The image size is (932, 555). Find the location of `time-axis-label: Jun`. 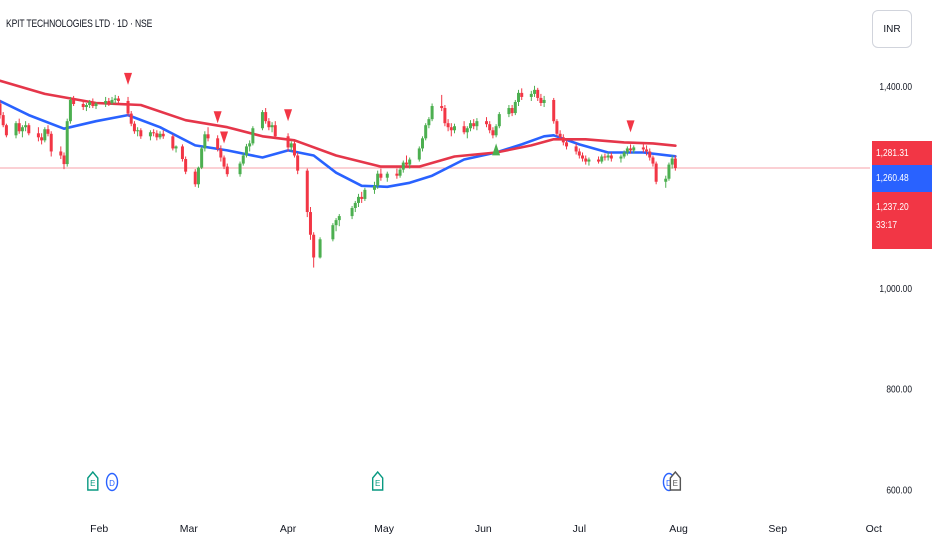

time-axis-label: Jun is located at coordinates (483, 529).